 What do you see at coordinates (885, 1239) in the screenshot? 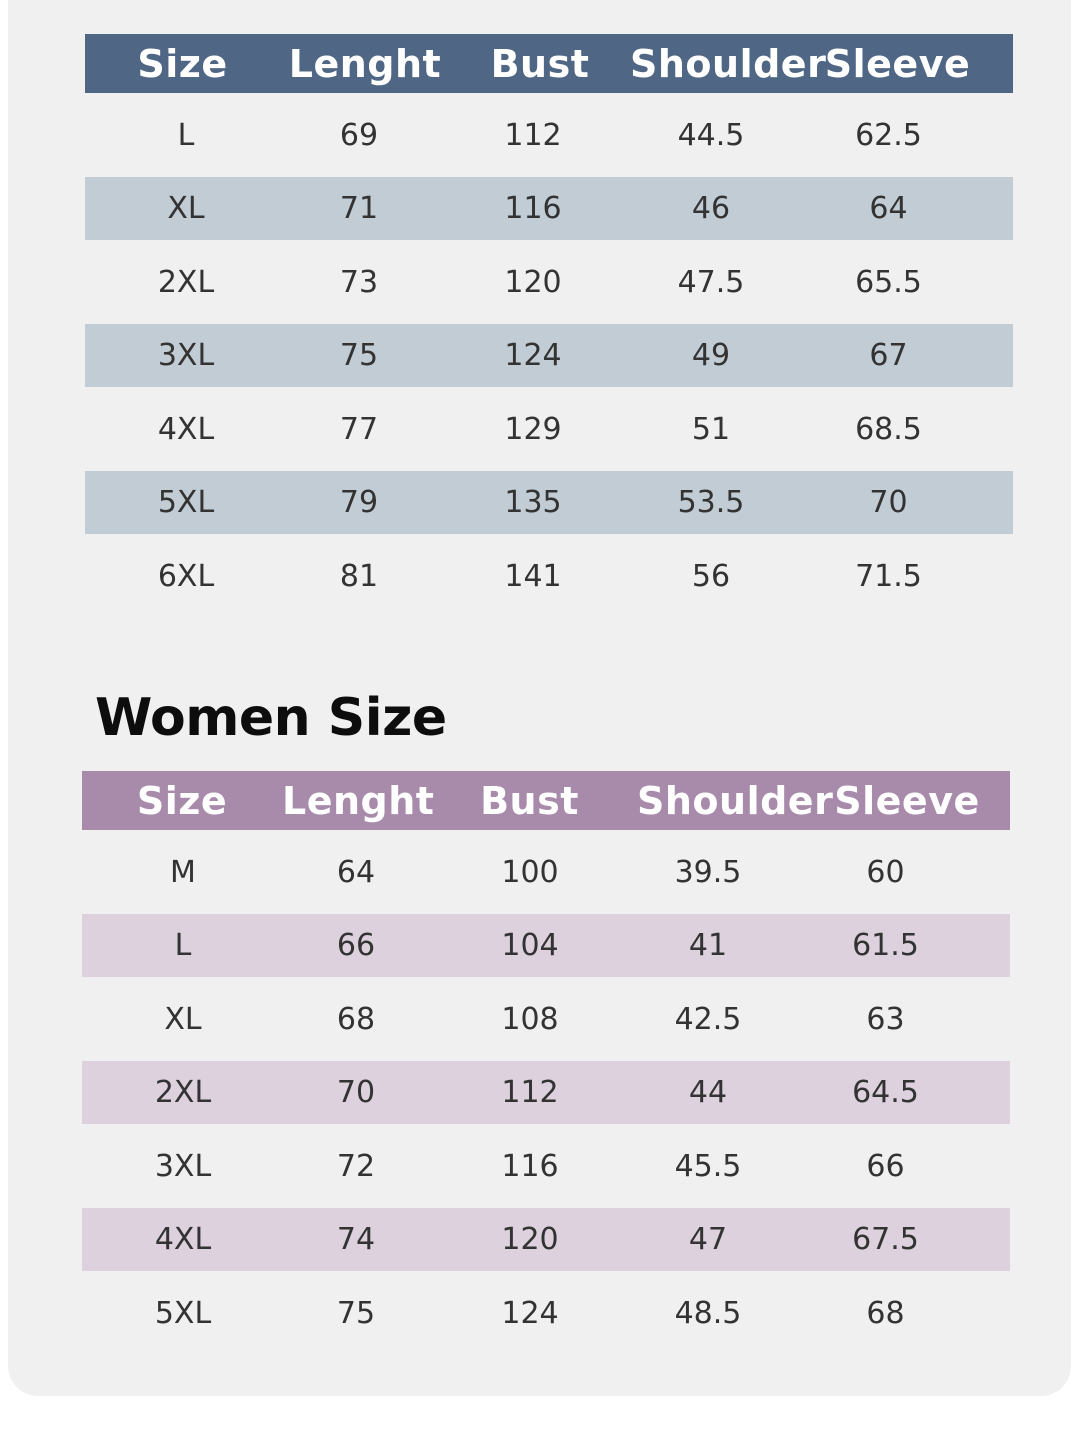
I see `cell-sleeve: 67.5` at bounding box center [885, 1239].